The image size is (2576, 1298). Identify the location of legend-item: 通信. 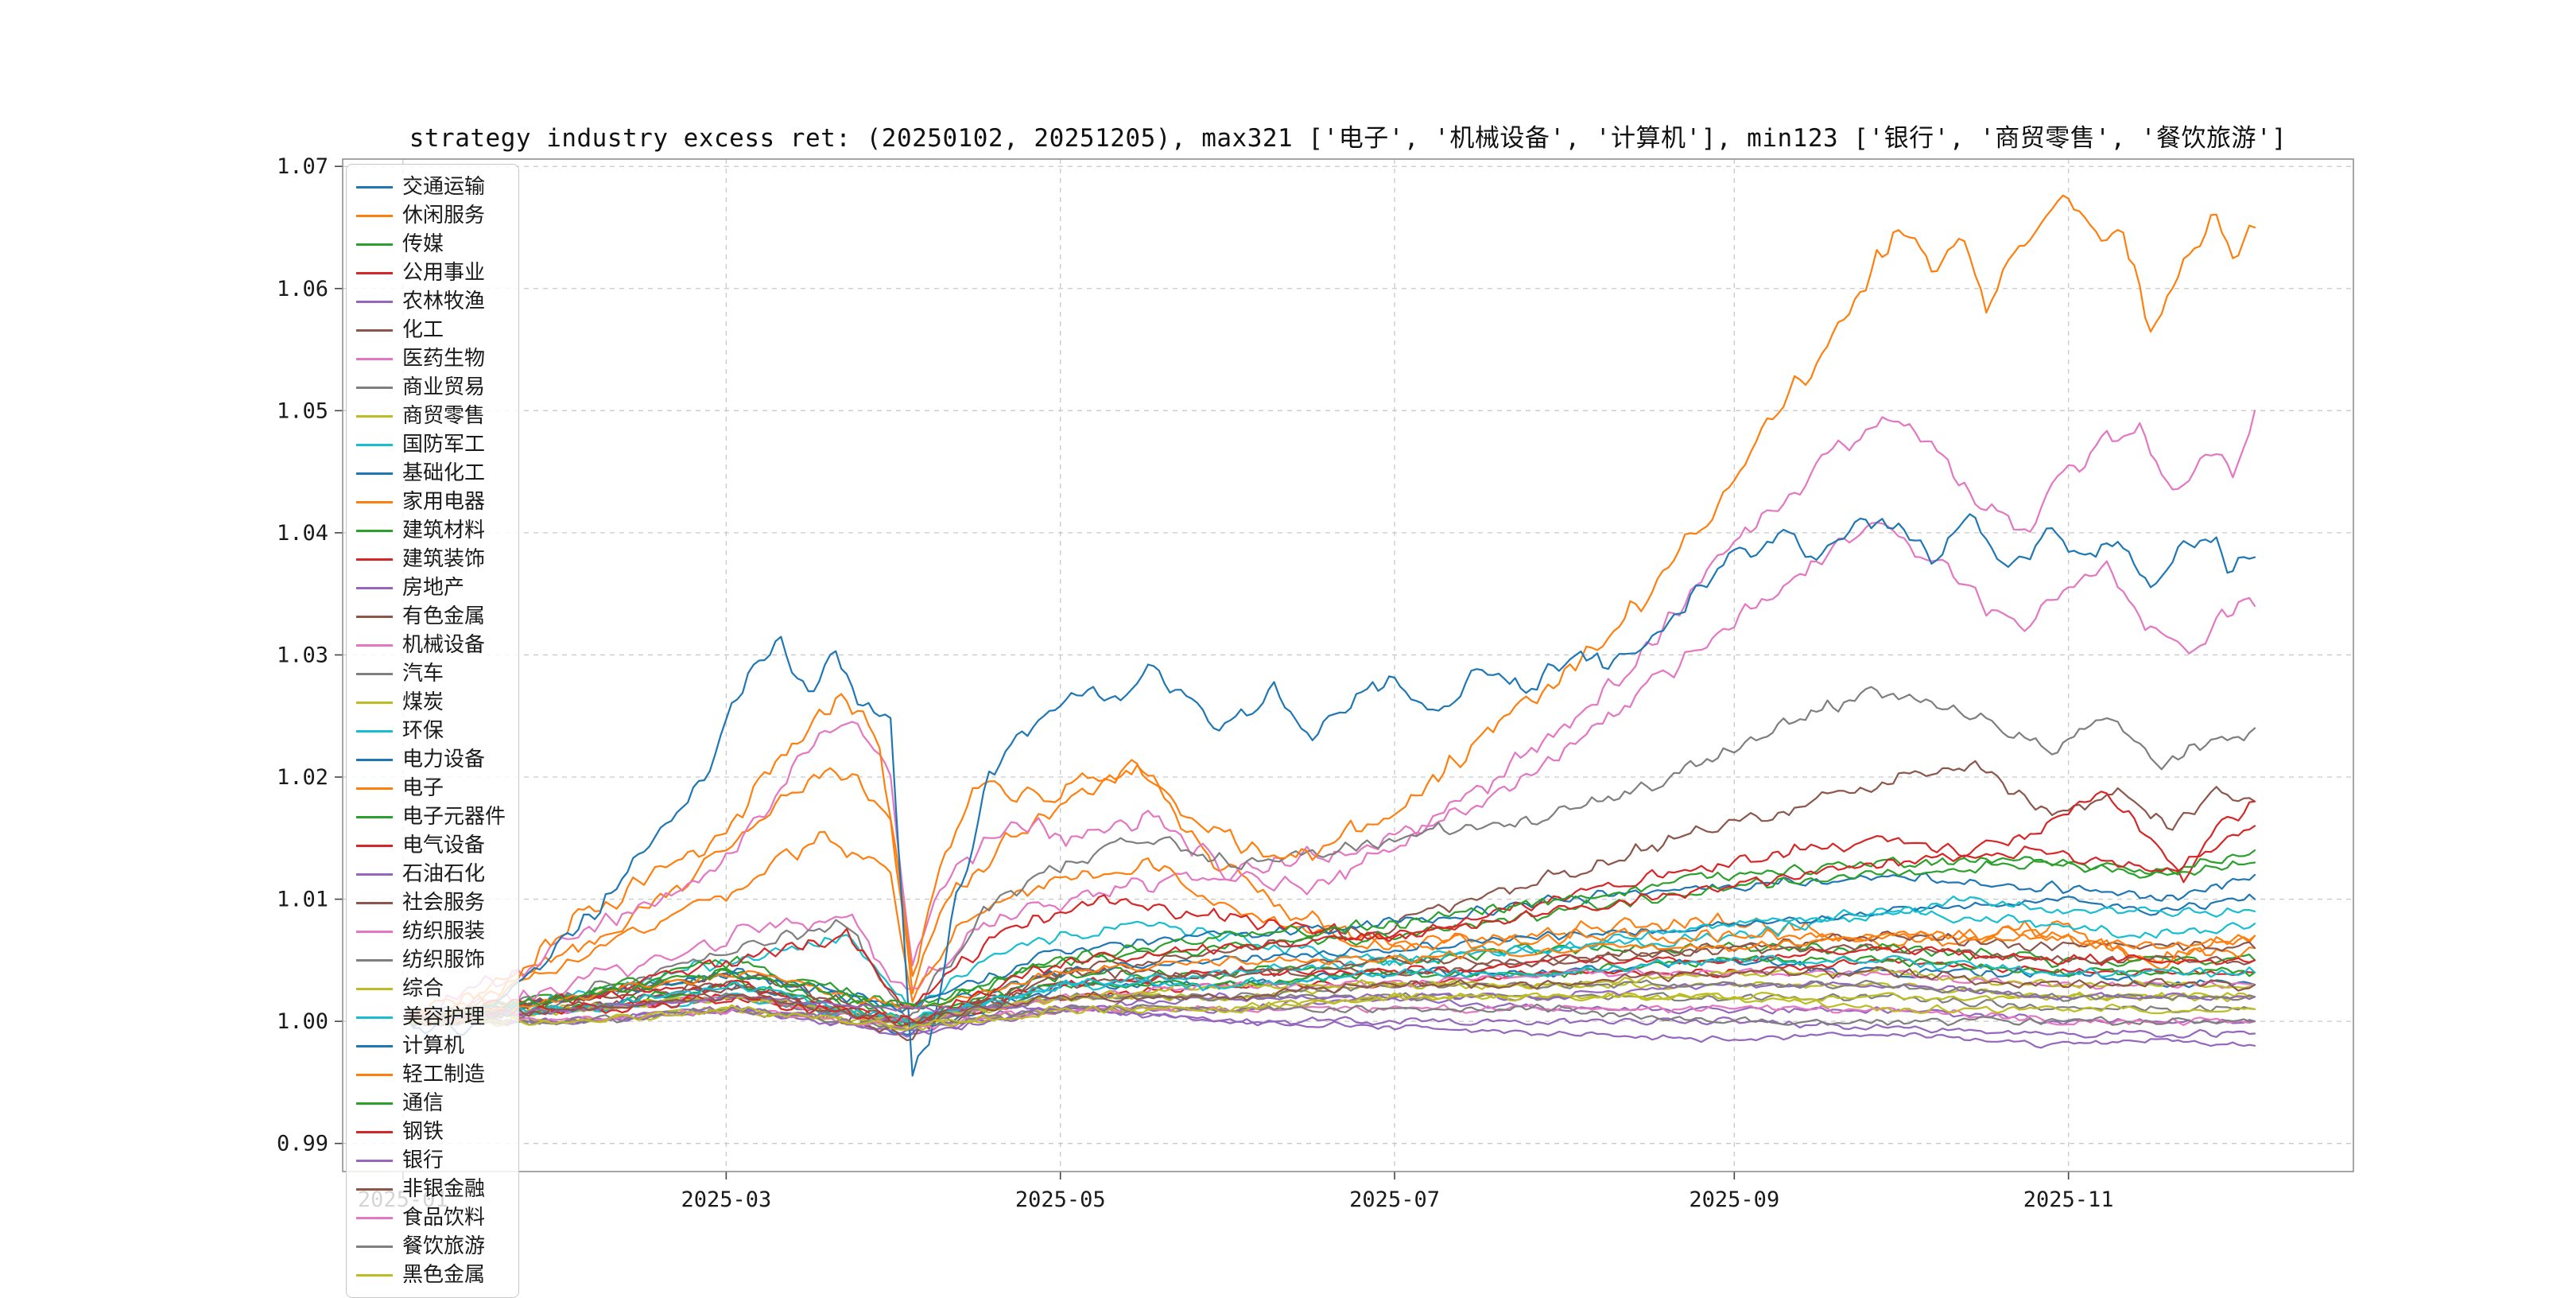
(431, 1103).